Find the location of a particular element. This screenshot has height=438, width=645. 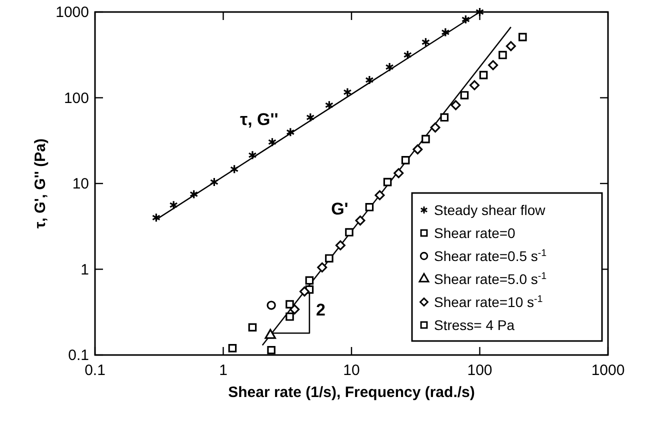

x-tick-label: 0.1 is located at coordinates (95, 370).